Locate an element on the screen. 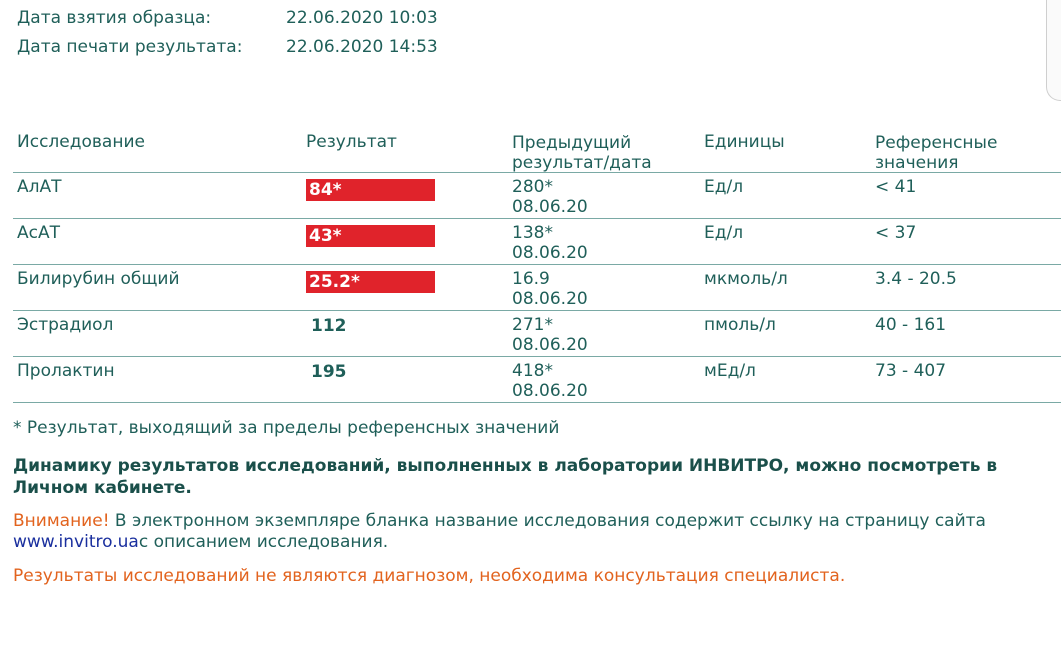  warning-label: Внимание! is located at coordinates (61, 521).